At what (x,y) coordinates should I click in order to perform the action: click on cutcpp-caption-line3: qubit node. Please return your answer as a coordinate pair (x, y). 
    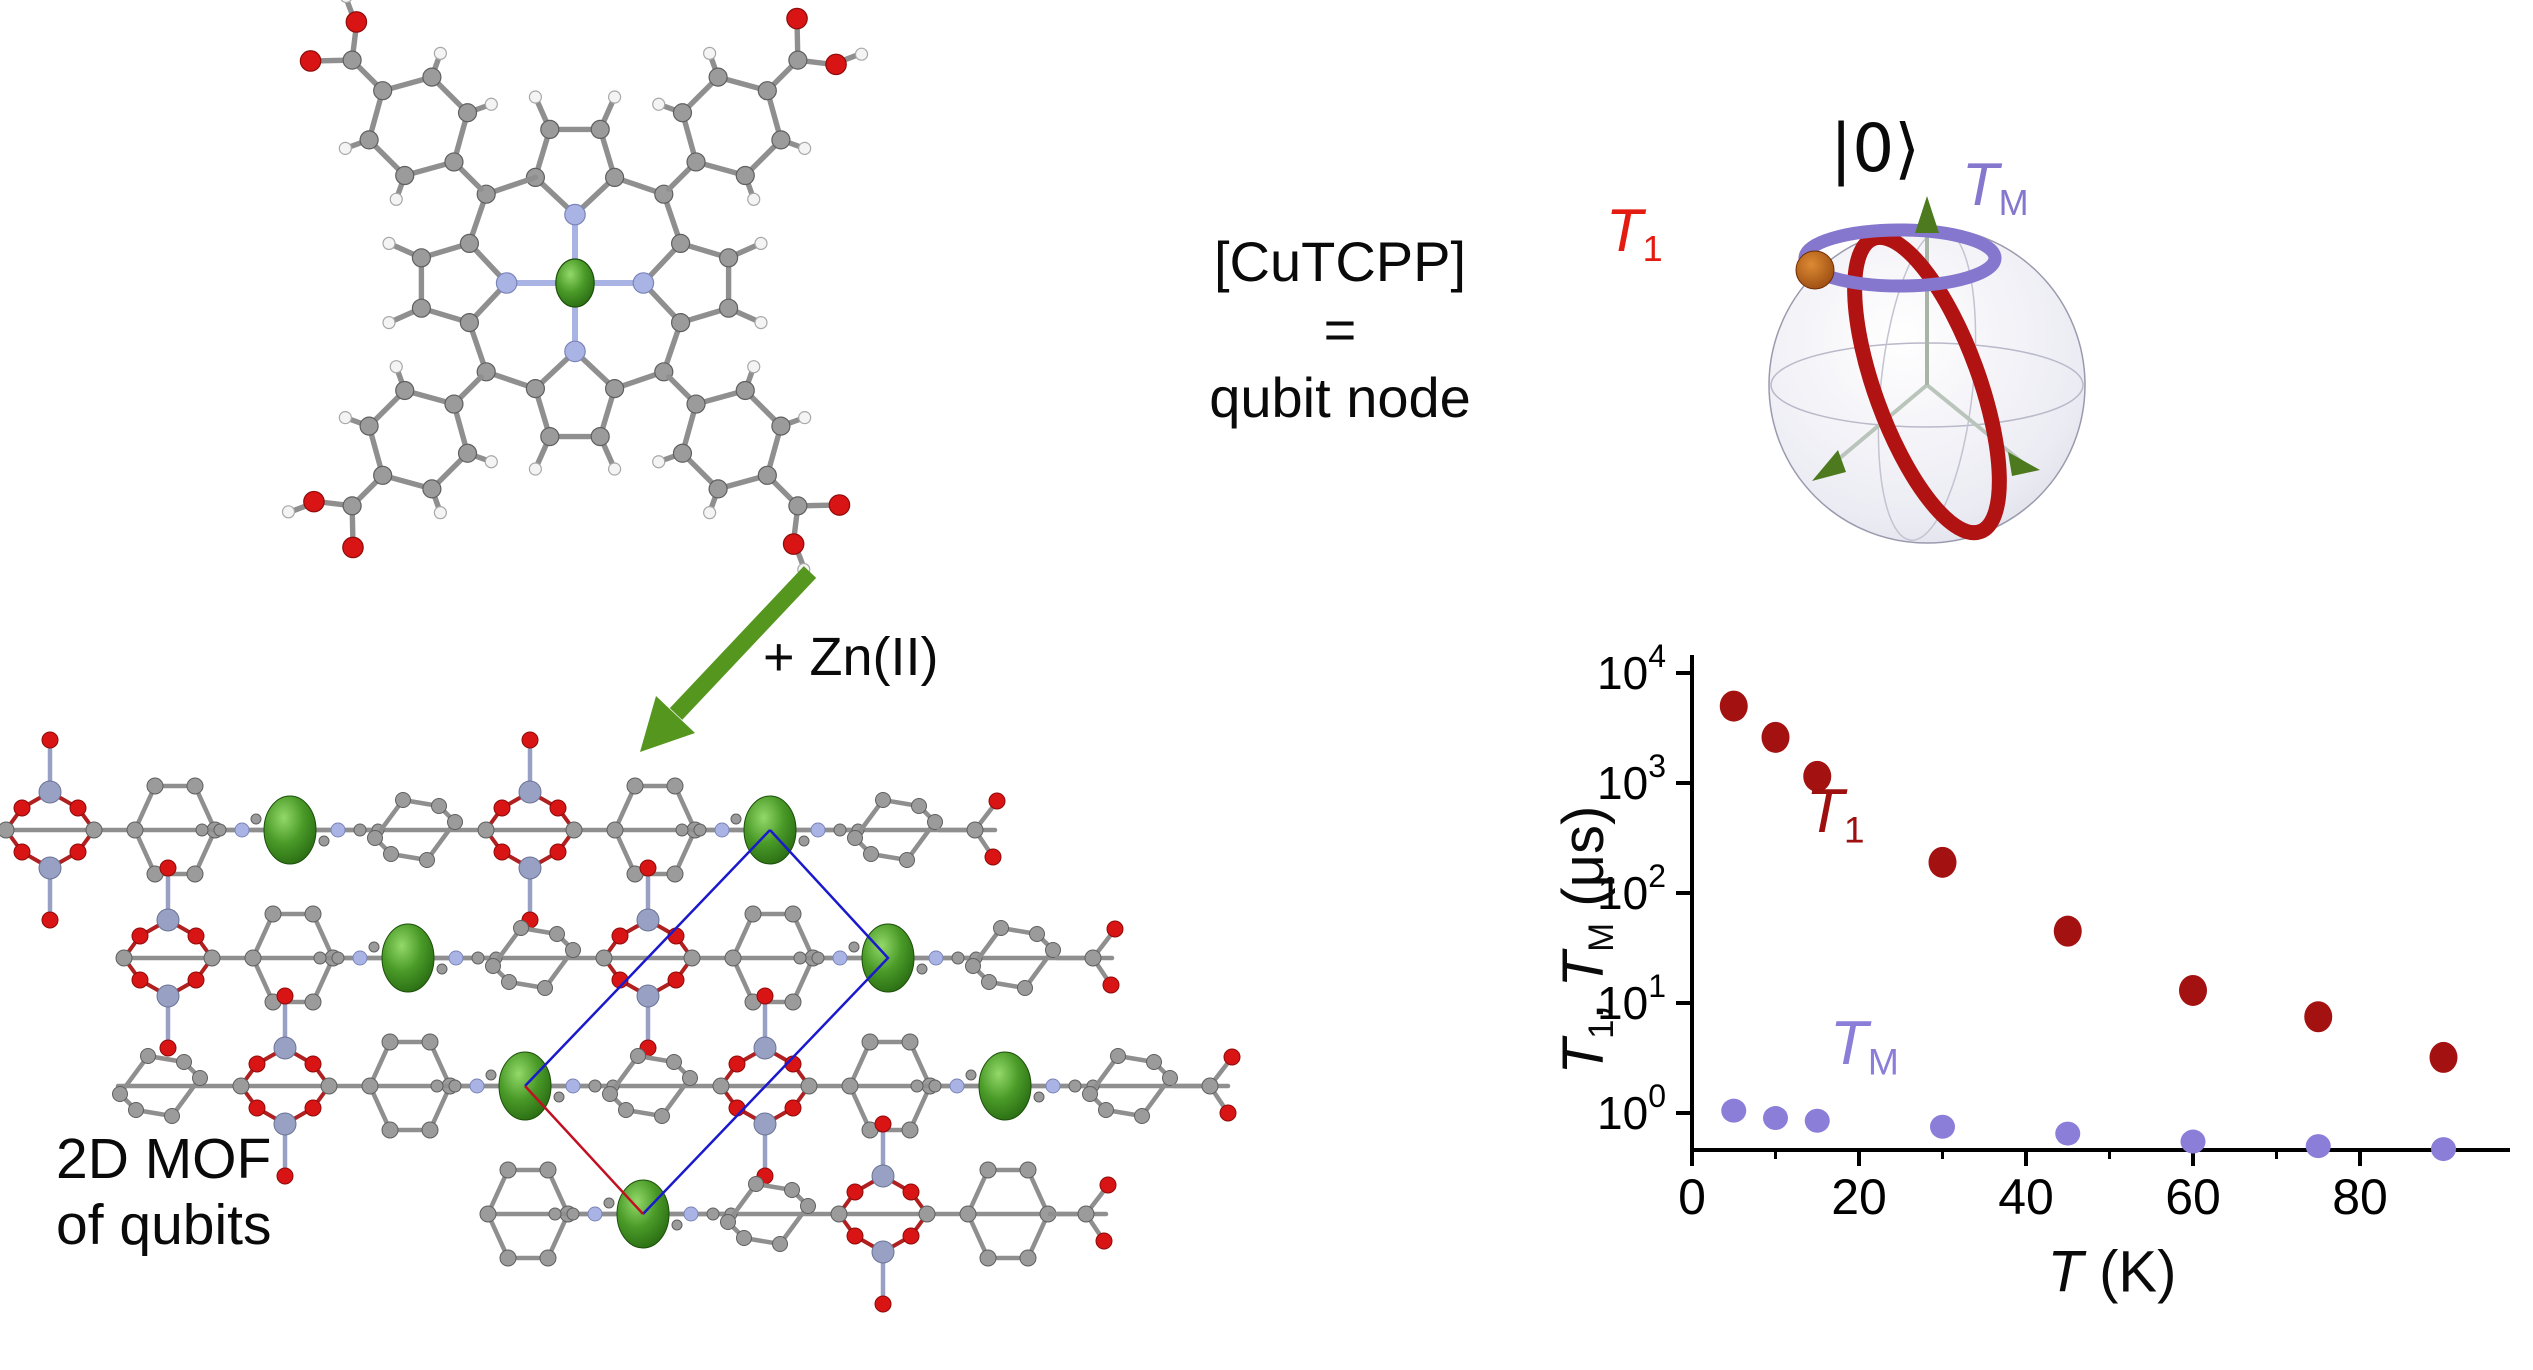
    Looking at the image, I should click on (1340, 397).